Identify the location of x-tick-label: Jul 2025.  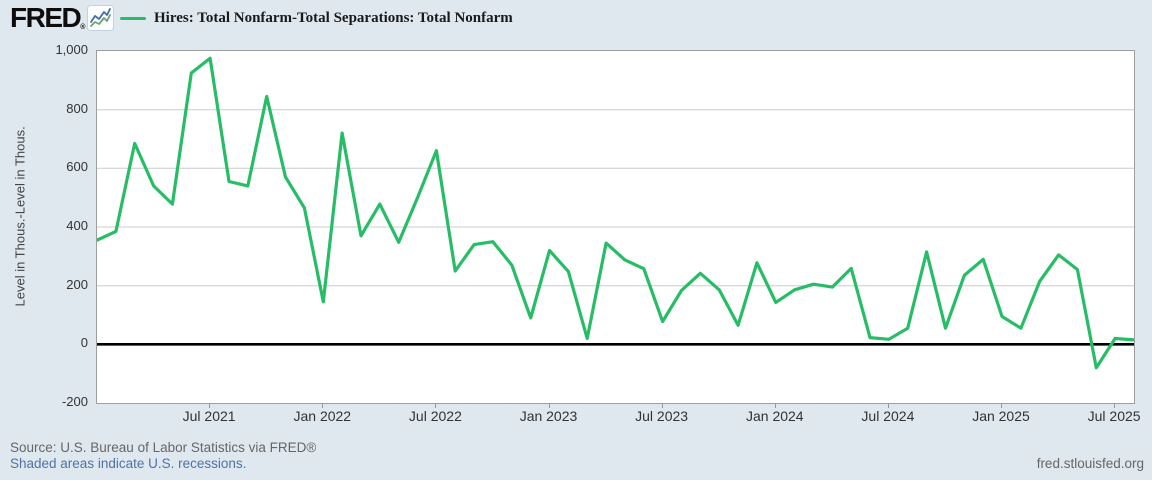
(1114, 416).